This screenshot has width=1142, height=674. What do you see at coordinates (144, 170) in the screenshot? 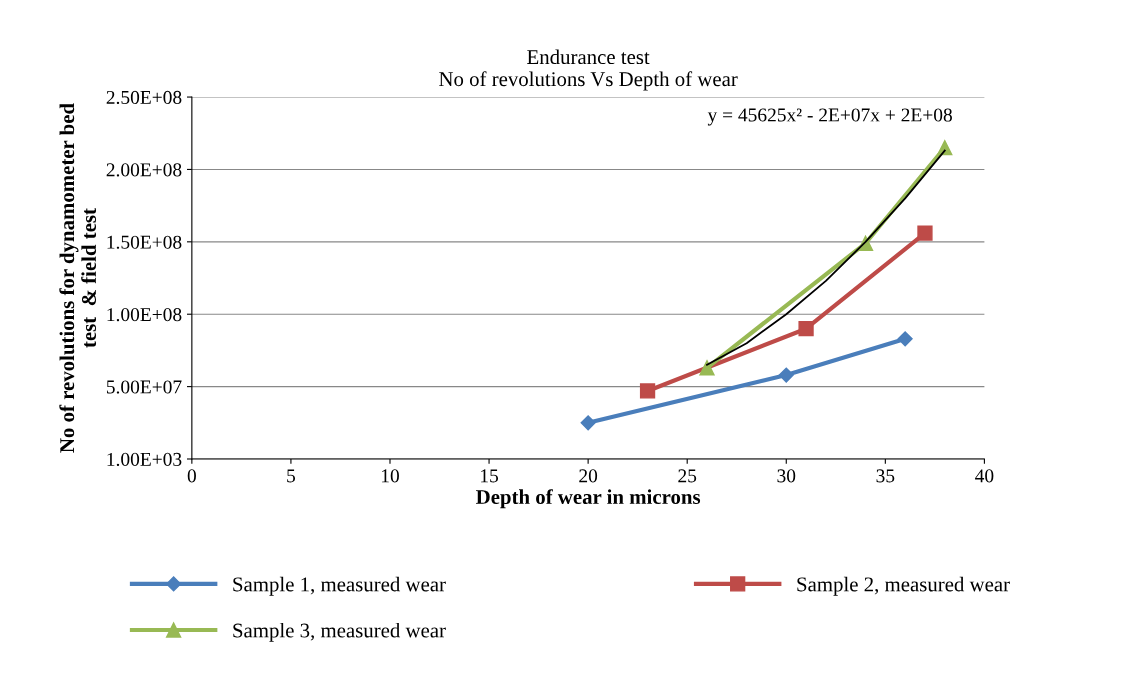
I see `y-tick-label: 2.00E+08` at bounding box center [144, 170].